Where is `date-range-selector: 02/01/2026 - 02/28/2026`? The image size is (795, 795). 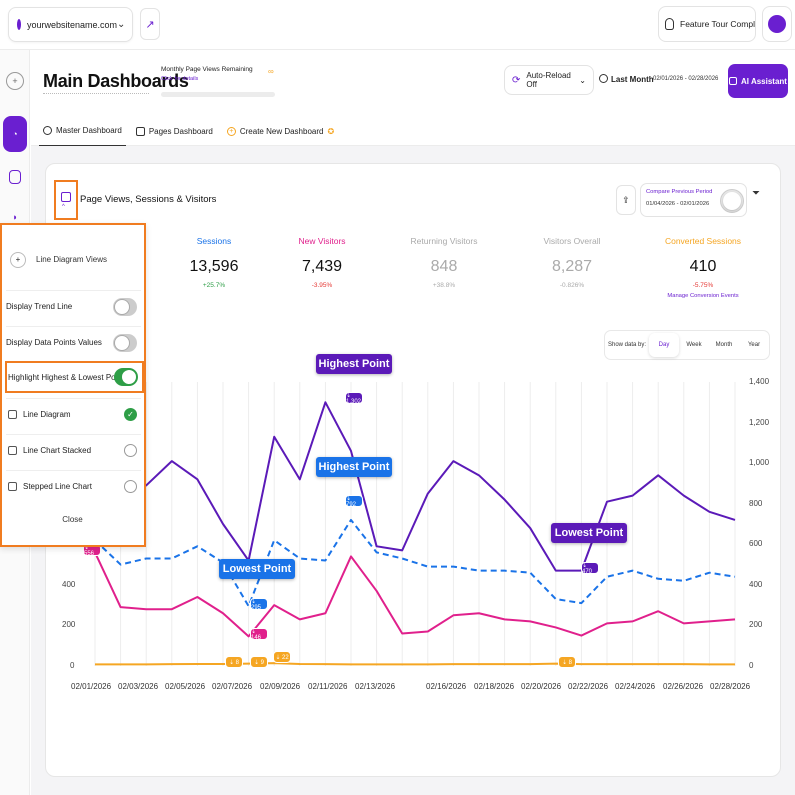 date-range-selector: 02/01/2026 - 02/28/2026 is located at coordinates (686, 79).